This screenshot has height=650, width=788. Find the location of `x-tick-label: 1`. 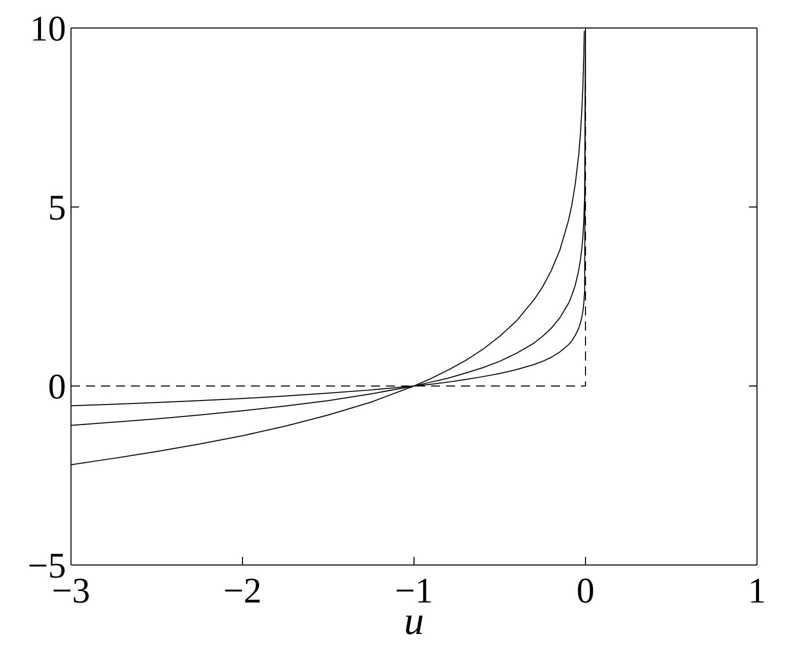

x-tick-label: 1 is located at coordinates (757, 590).